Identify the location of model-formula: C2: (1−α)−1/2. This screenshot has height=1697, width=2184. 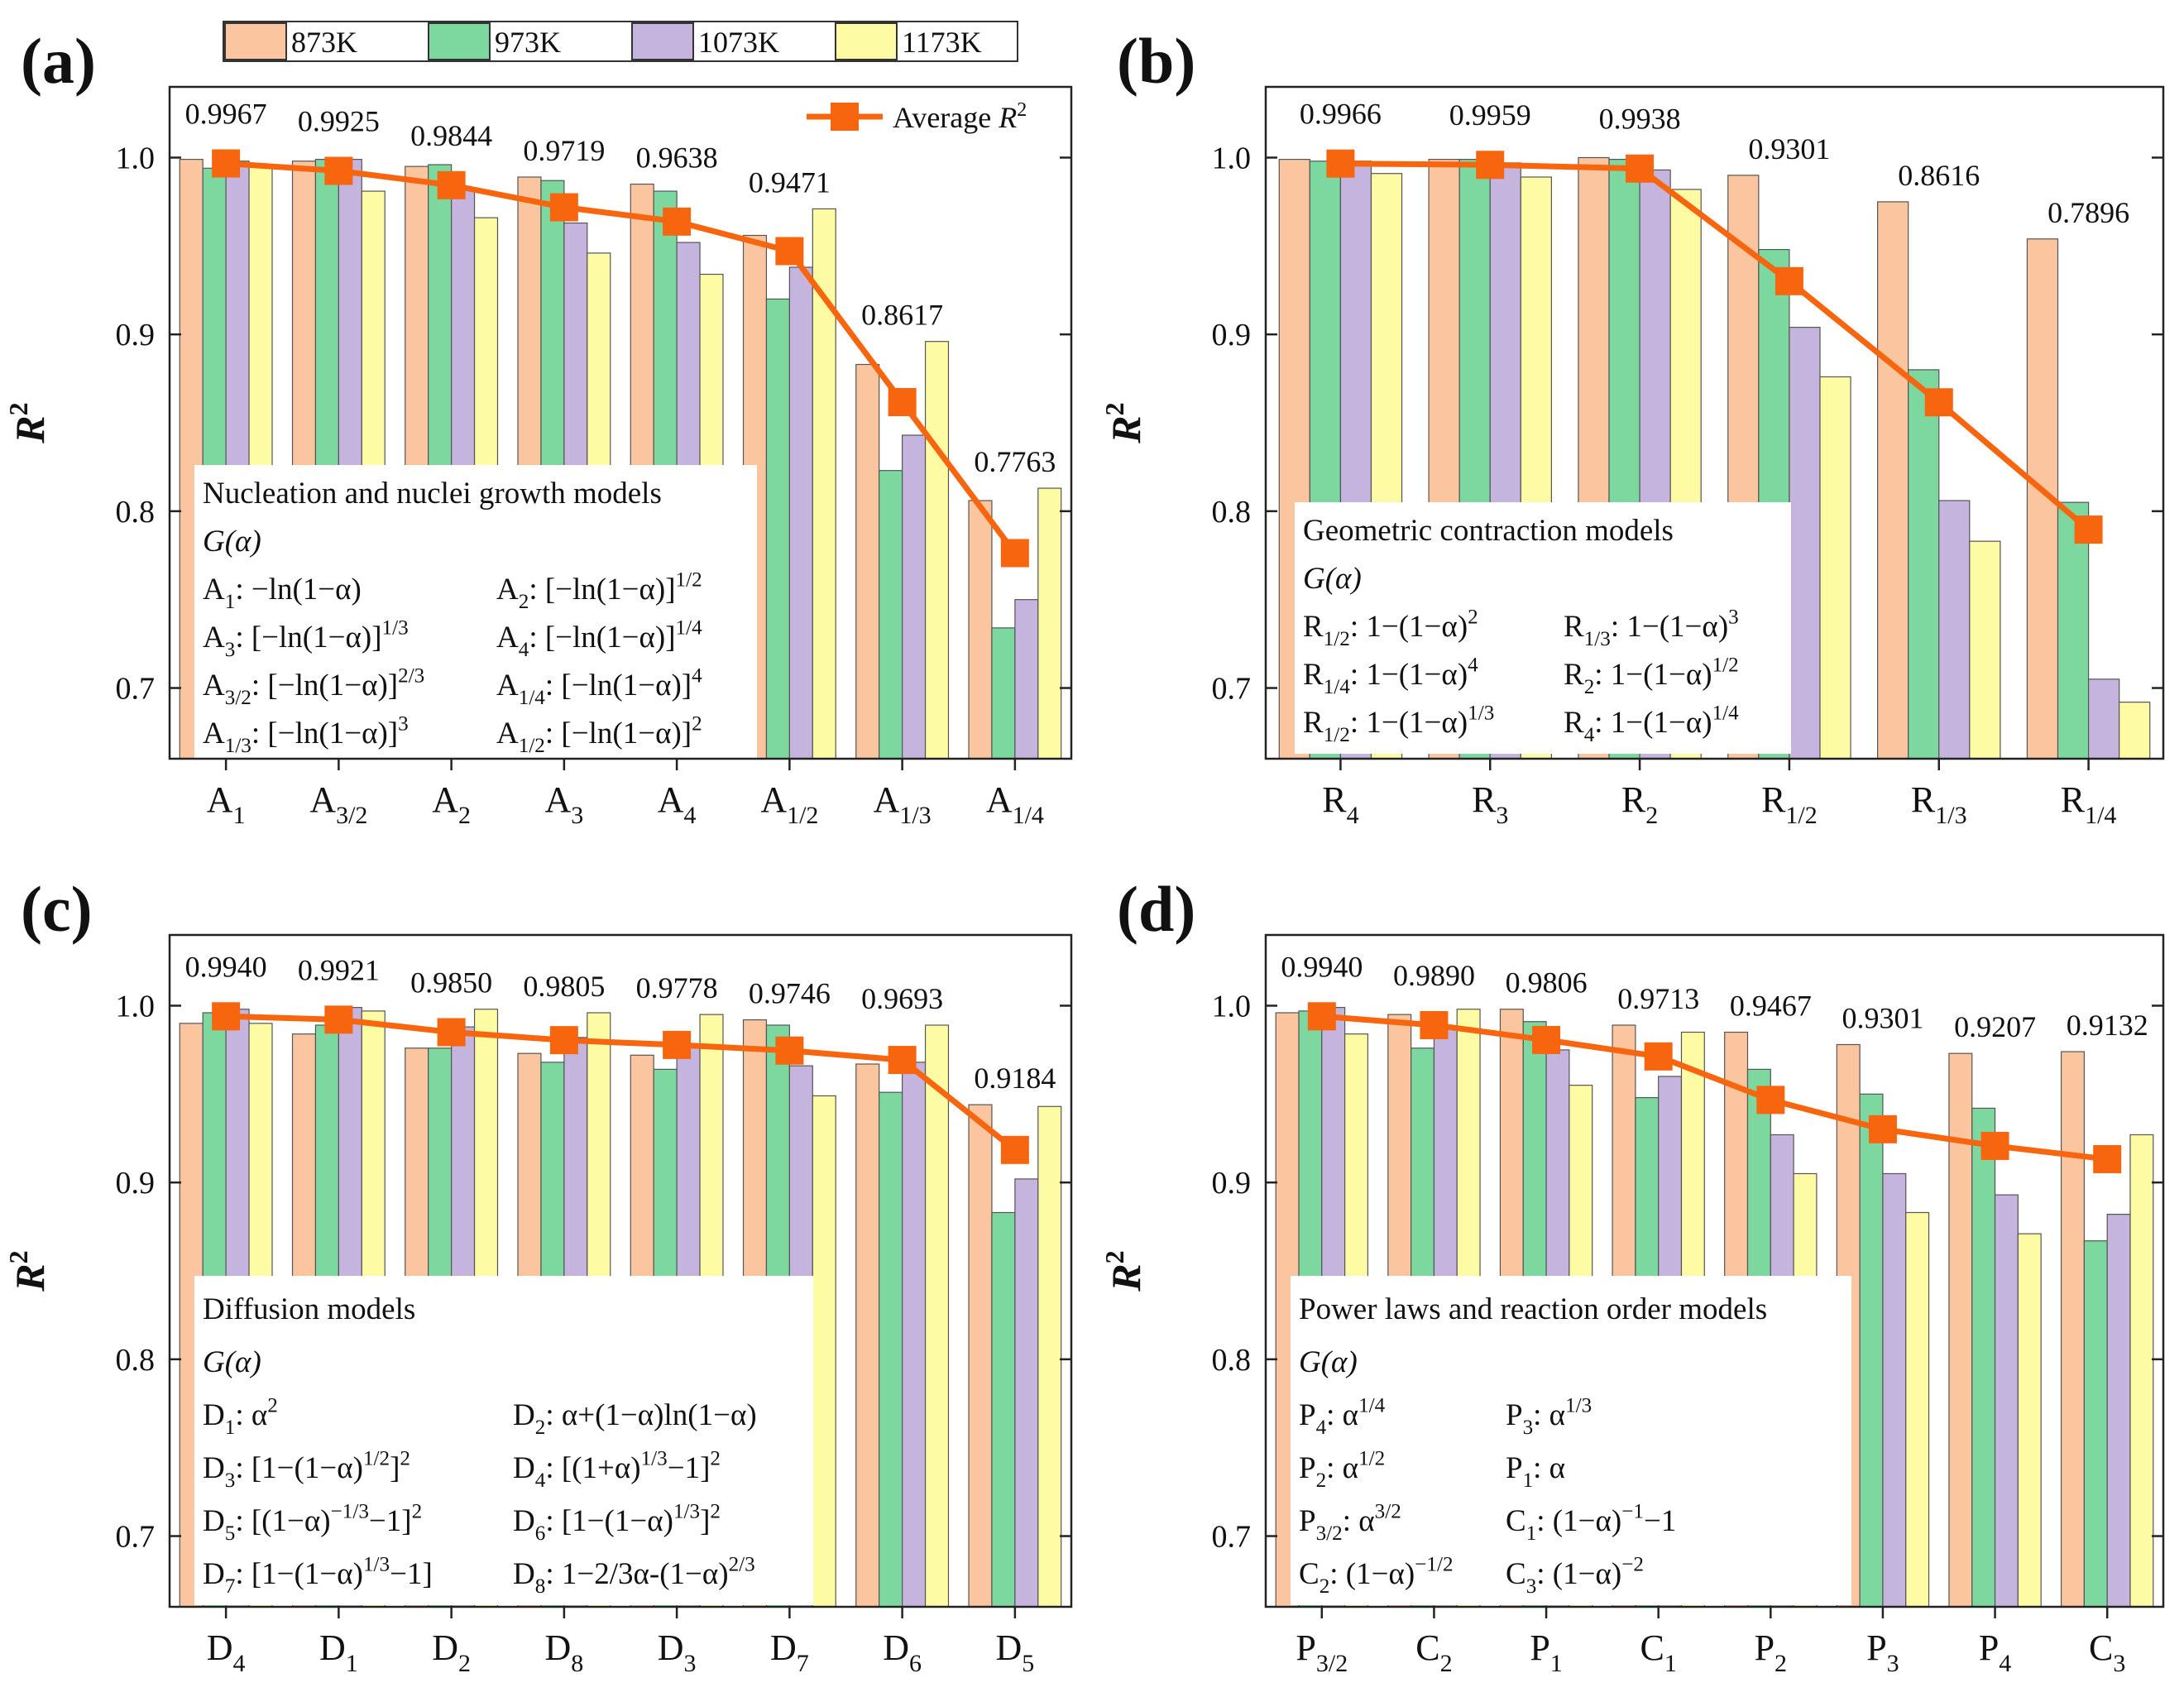
(1376, 1575).